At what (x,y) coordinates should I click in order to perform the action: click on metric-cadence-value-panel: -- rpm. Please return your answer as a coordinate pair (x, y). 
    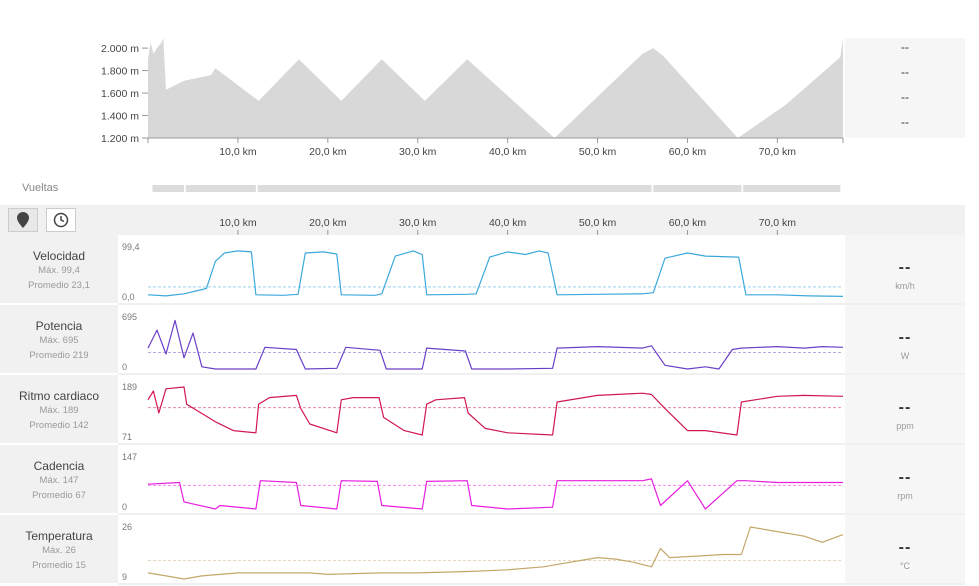
    Looking at the image, I should click on (905, 479).